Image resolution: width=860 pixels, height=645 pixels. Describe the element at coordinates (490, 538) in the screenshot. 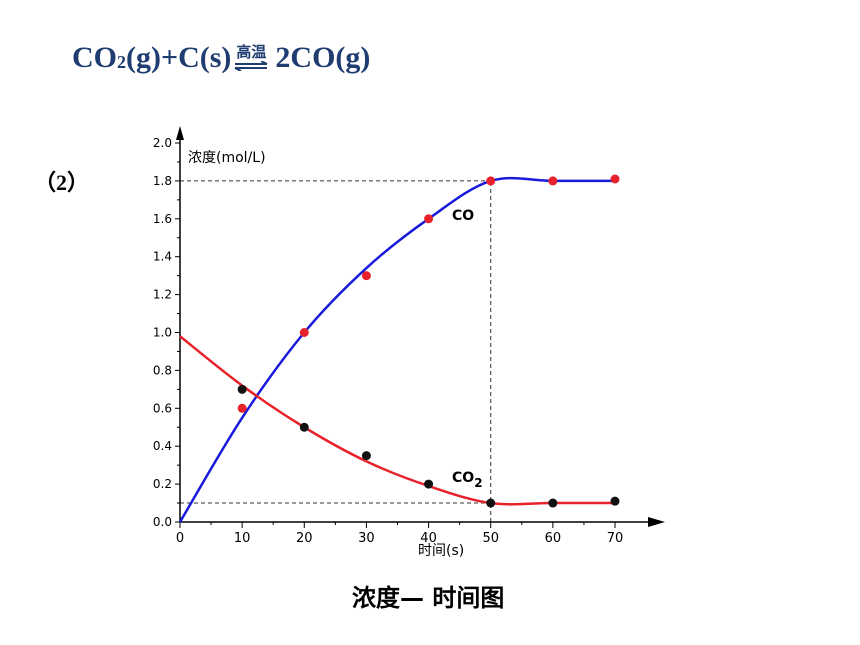

I see `x-tick-label: 50` at that location.